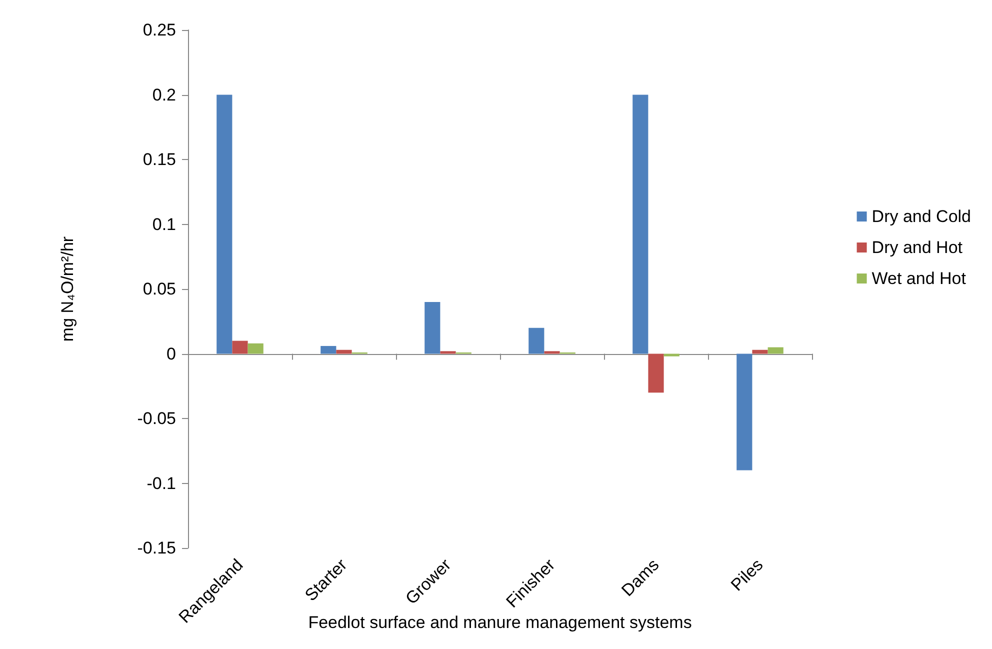 The width and height of the screenshot is (992, 649). Describe the element at coordinates (156, 548) in the screenshot. I see `y-tick-label: -0.15` at that location.